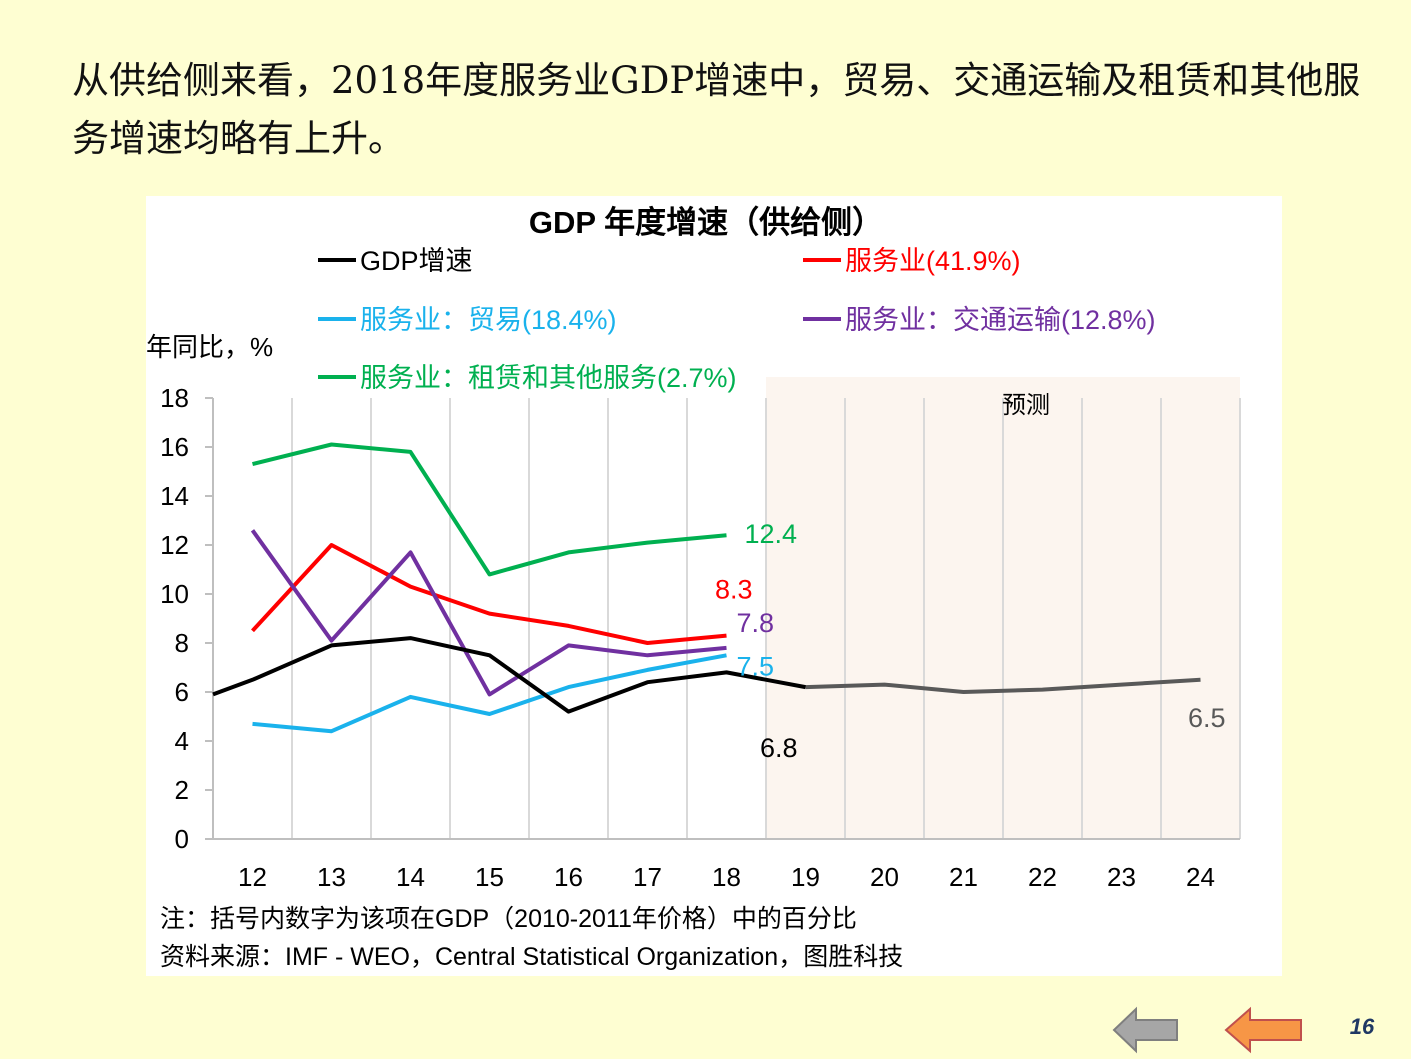 This screenshot has width=1411, height=1059. I want to click on y-tick-label: 10, so click(174, 594).